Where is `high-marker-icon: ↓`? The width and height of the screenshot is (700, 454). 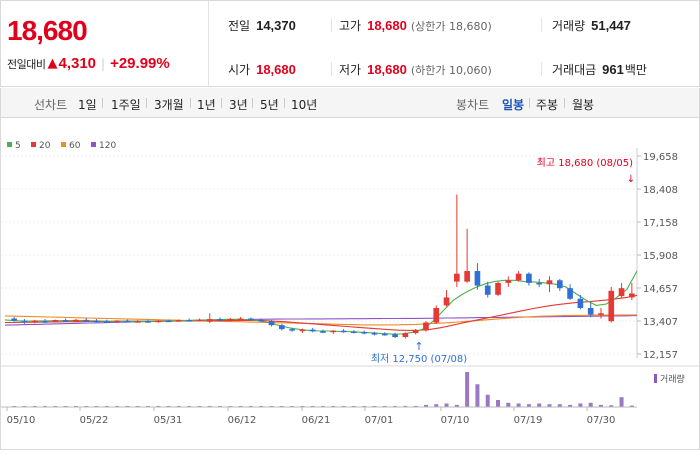
high-marker-icon: ↓ is located at coordinates (631, 179).